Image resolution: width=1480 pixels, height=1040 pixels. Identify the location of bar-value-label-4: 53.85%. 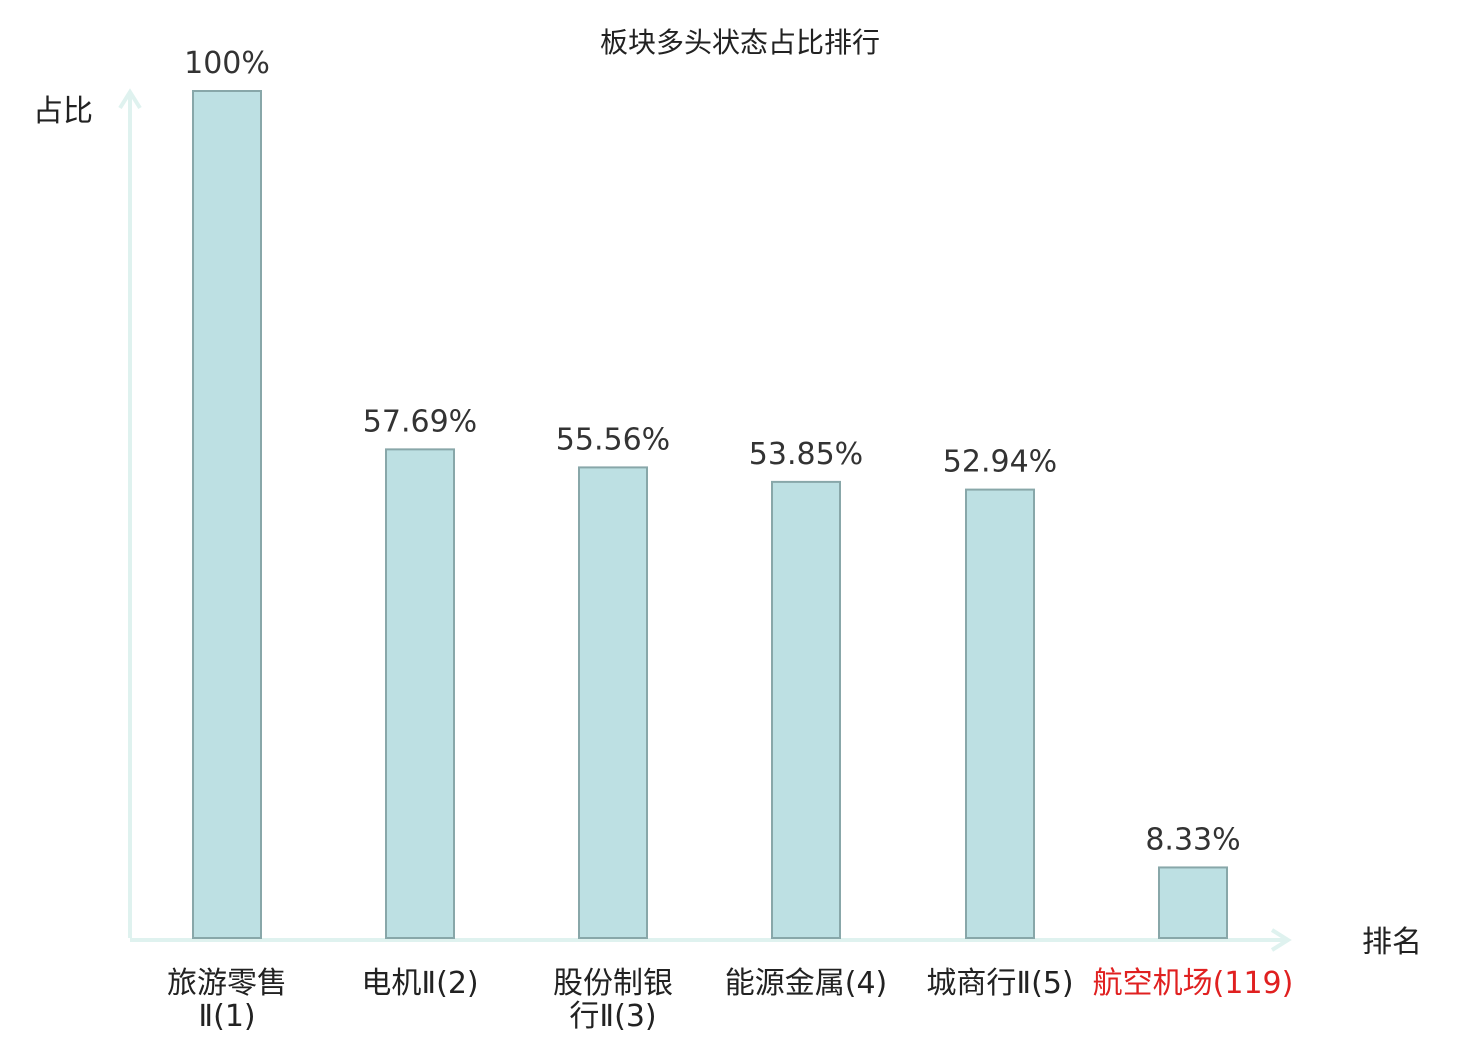
(806, 454).